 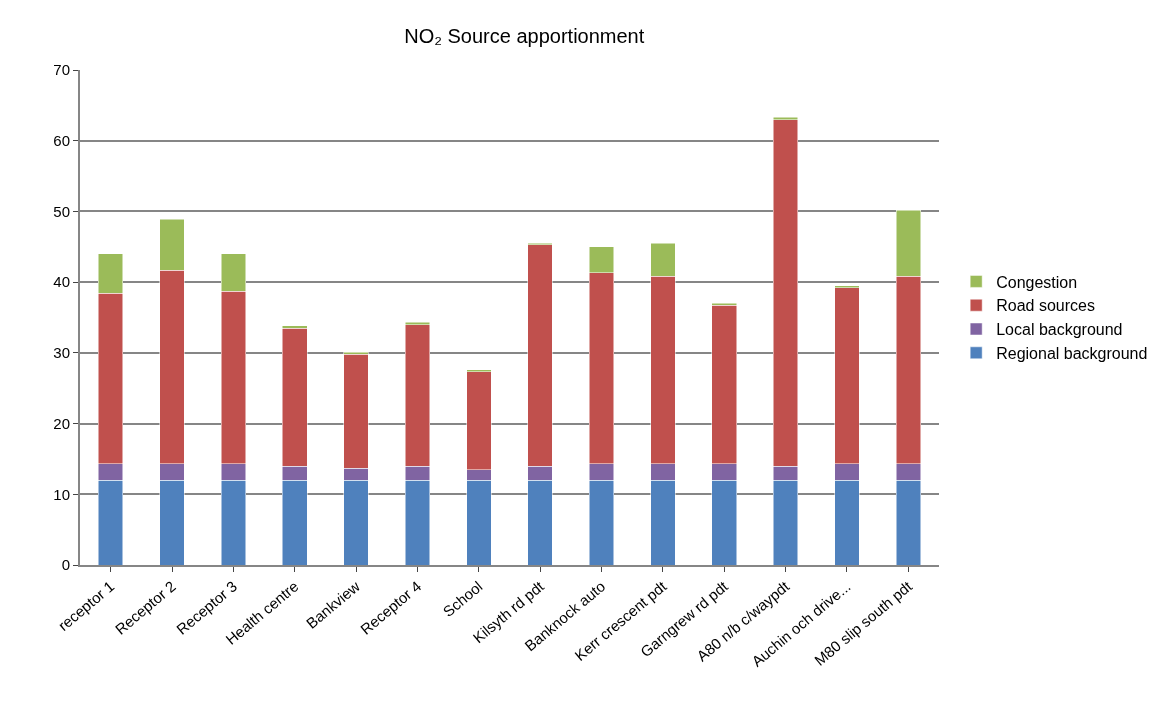 I want to click on y-tick-label: 50, so click(x=61, y=211).